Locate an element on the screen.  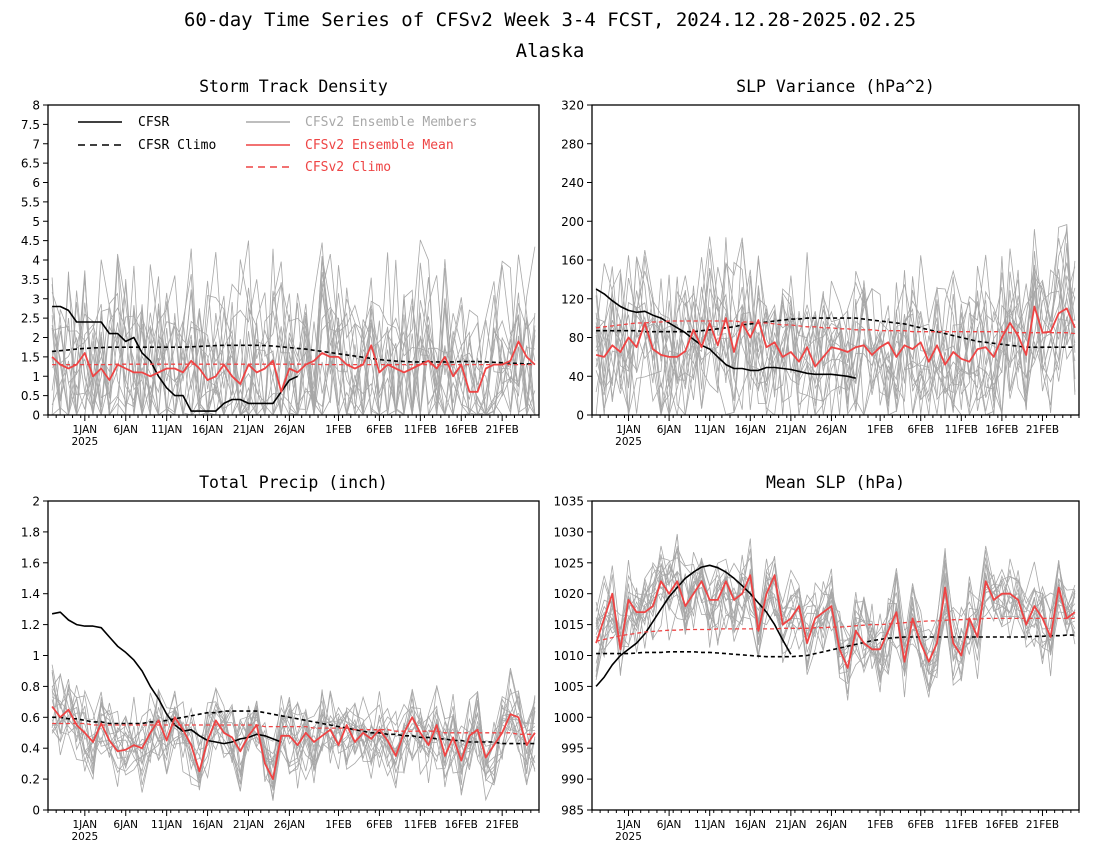
y-tick-label: 7.5 is located at coordinates (30, 125).